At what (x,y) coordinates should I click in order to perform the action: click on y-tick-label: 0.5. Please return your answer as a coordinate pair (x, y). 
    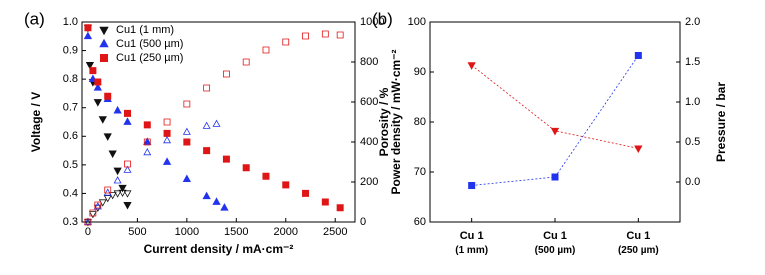
    Looking at the image, I should click on (70, 165).